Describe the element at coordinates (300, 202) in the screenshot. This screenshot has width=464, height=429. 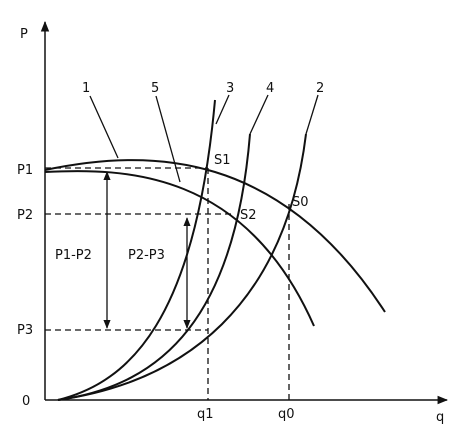
I see `point-s0: S0` at that location.